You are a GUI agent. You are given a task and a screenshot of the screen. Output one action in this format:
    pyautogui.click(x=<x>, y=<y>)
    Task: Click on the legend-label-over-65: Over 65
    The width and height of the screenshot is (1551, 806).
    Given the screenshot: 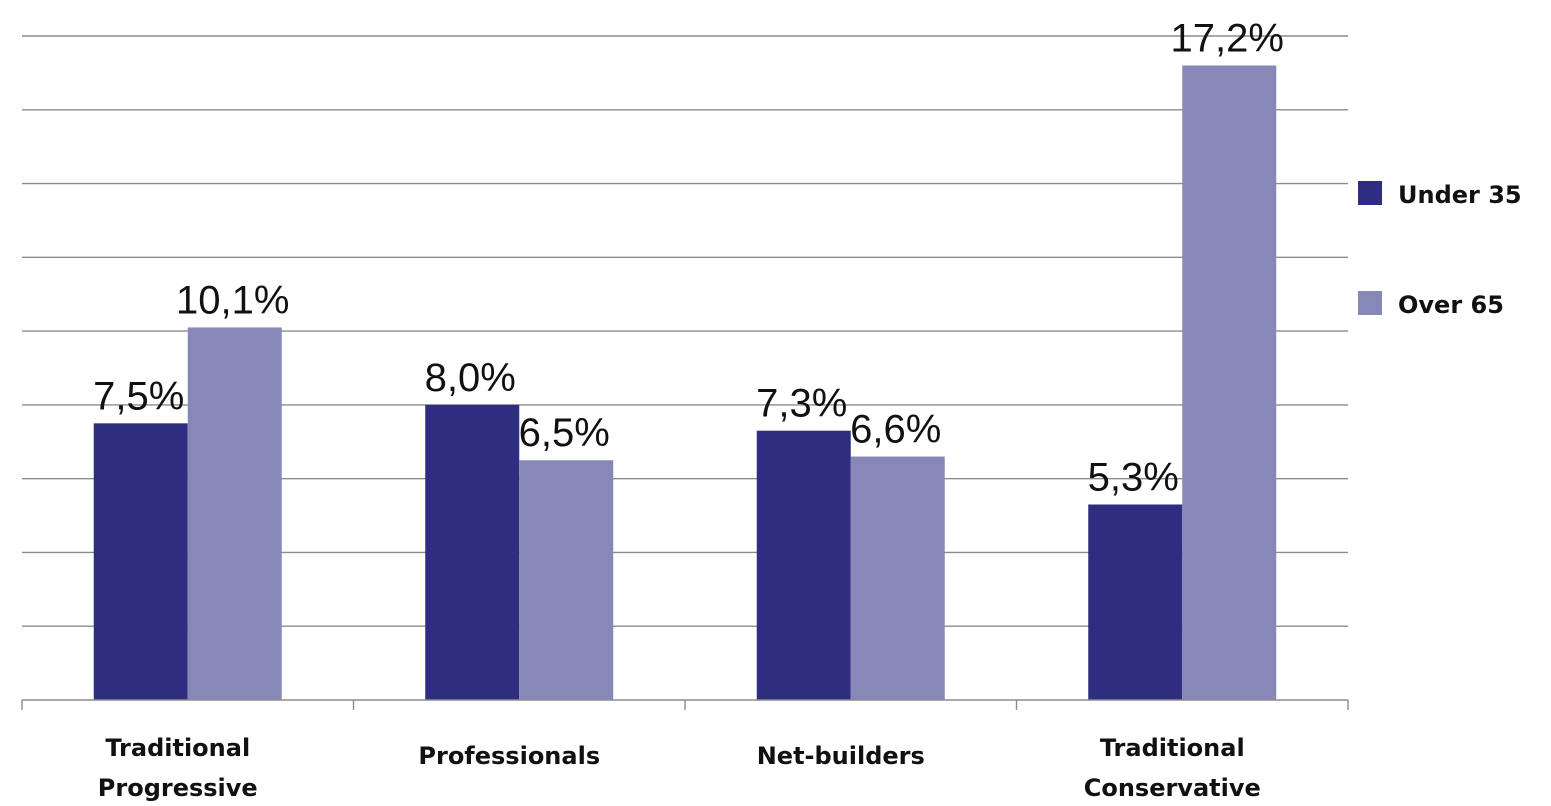 What is the action you would take?
    pyautogui.click(x=1451, y=305)
    